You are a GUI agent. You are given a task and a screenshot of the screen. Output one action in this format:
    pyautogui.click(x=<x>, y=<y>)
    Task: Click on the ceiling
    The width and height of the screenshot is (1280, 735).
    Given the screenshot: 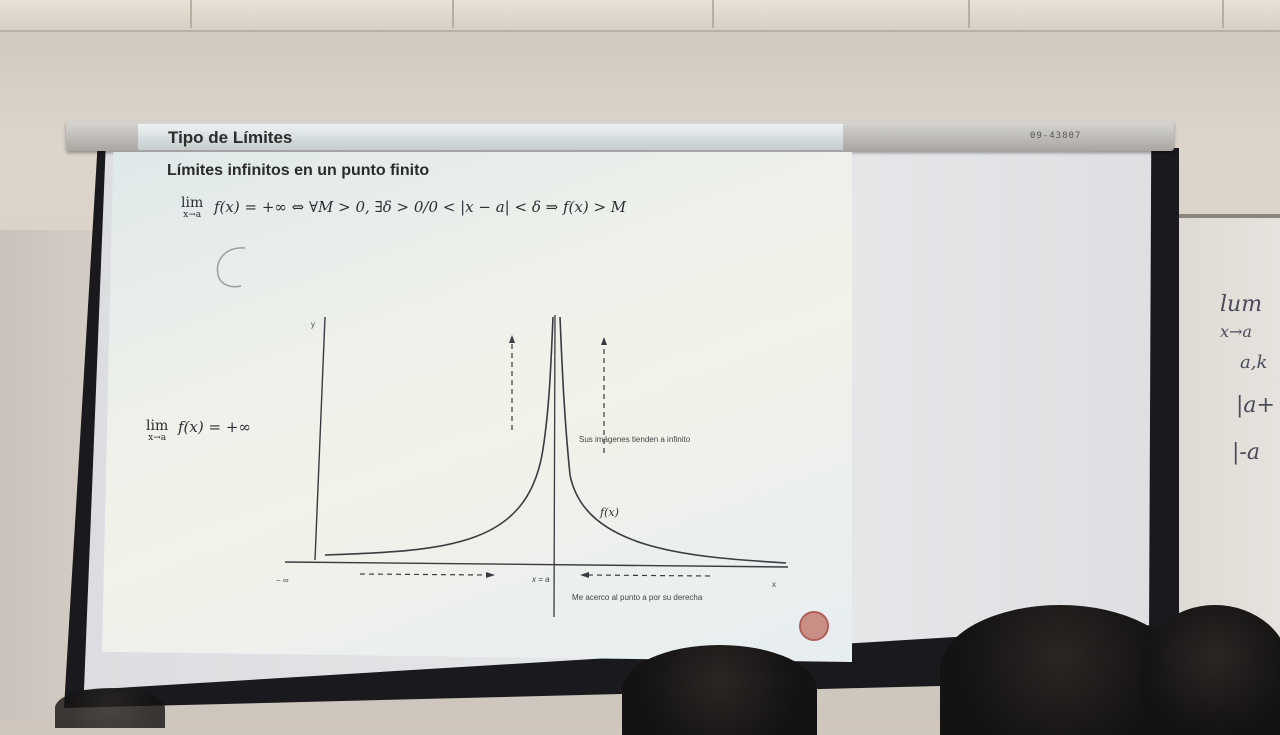 What is the action you would take?
    pyautogui.click(x=640, y=16)
    